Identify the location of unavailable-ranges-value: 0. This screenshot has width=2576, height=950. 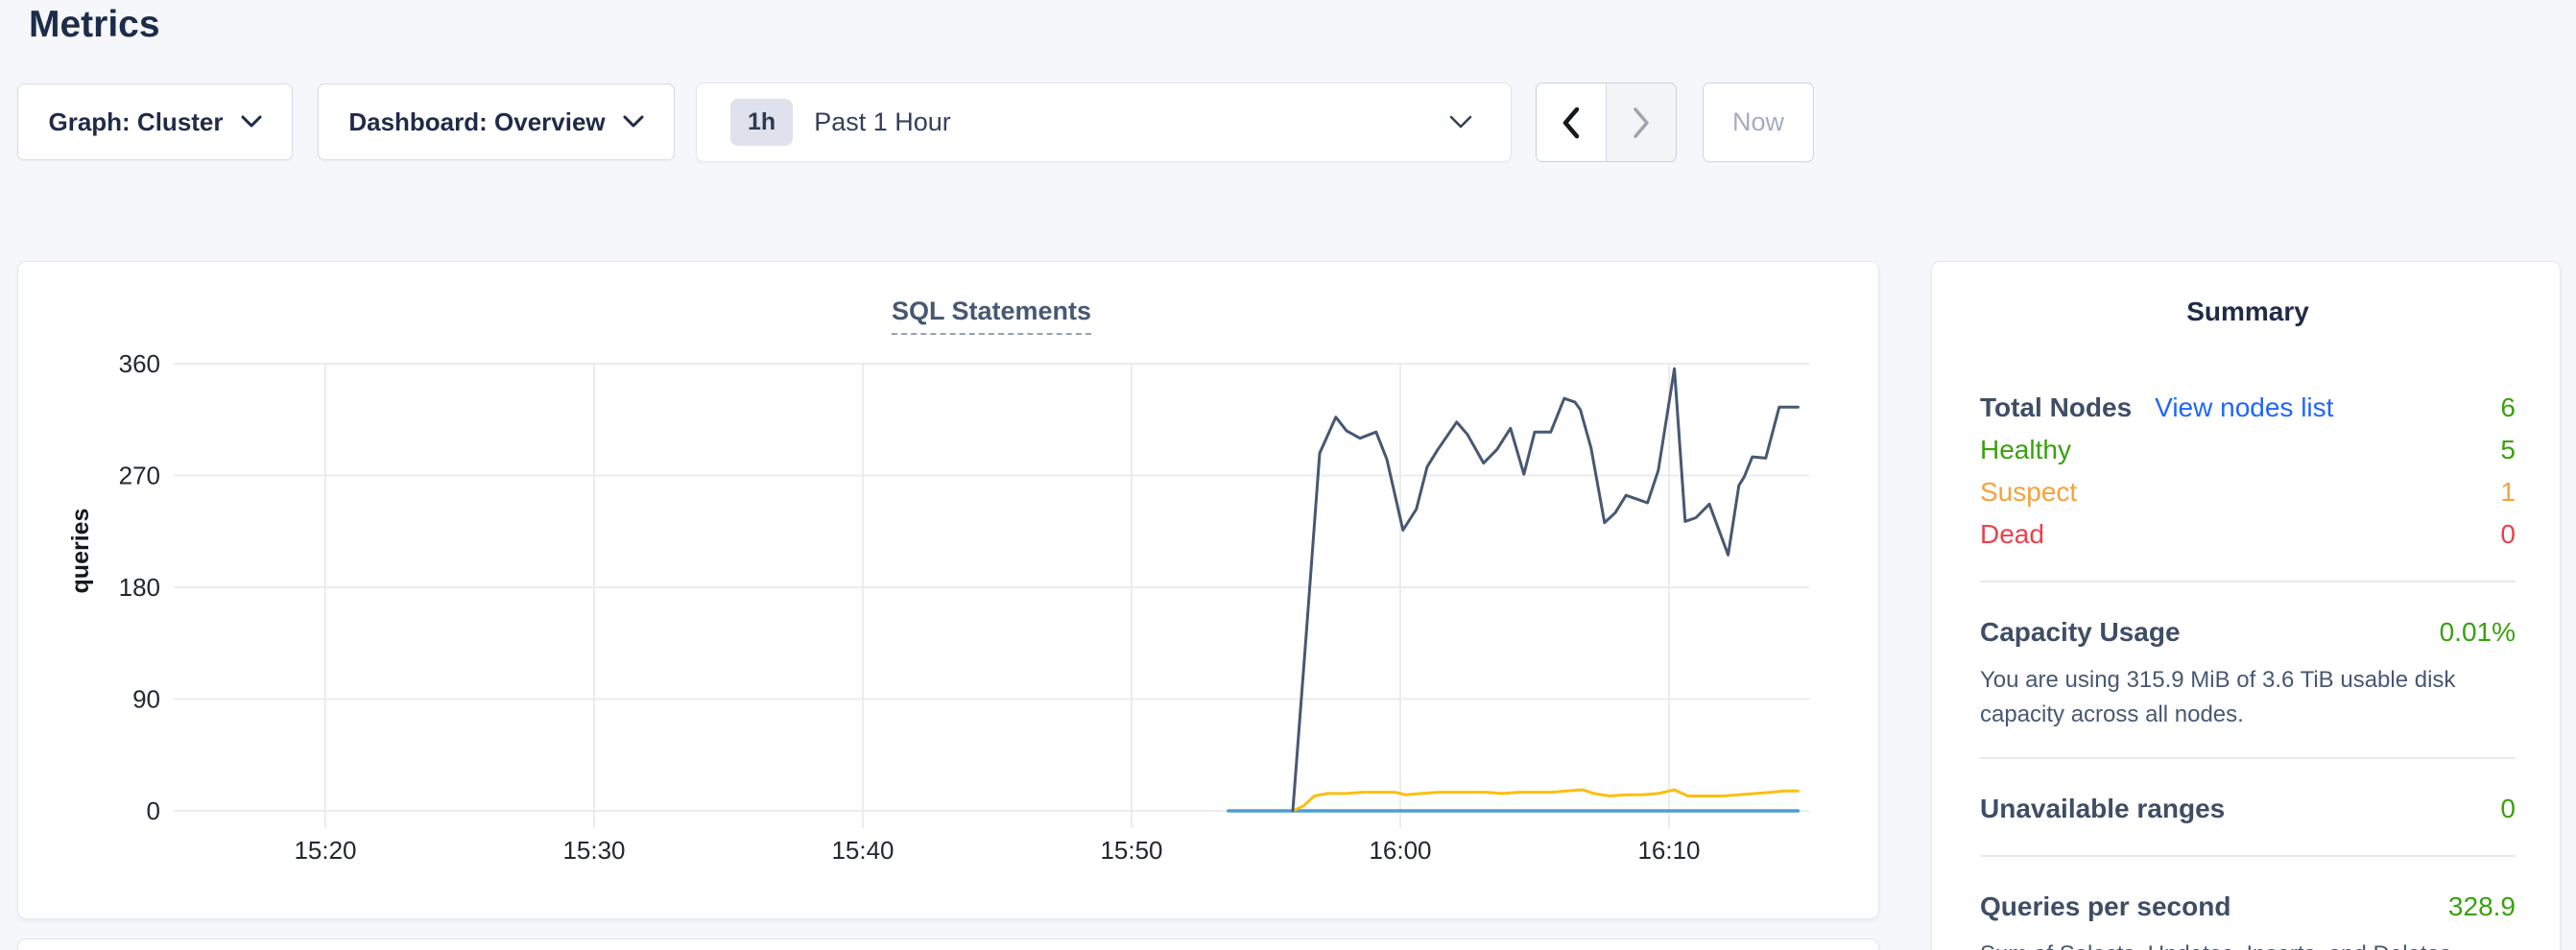
(2508, 808).